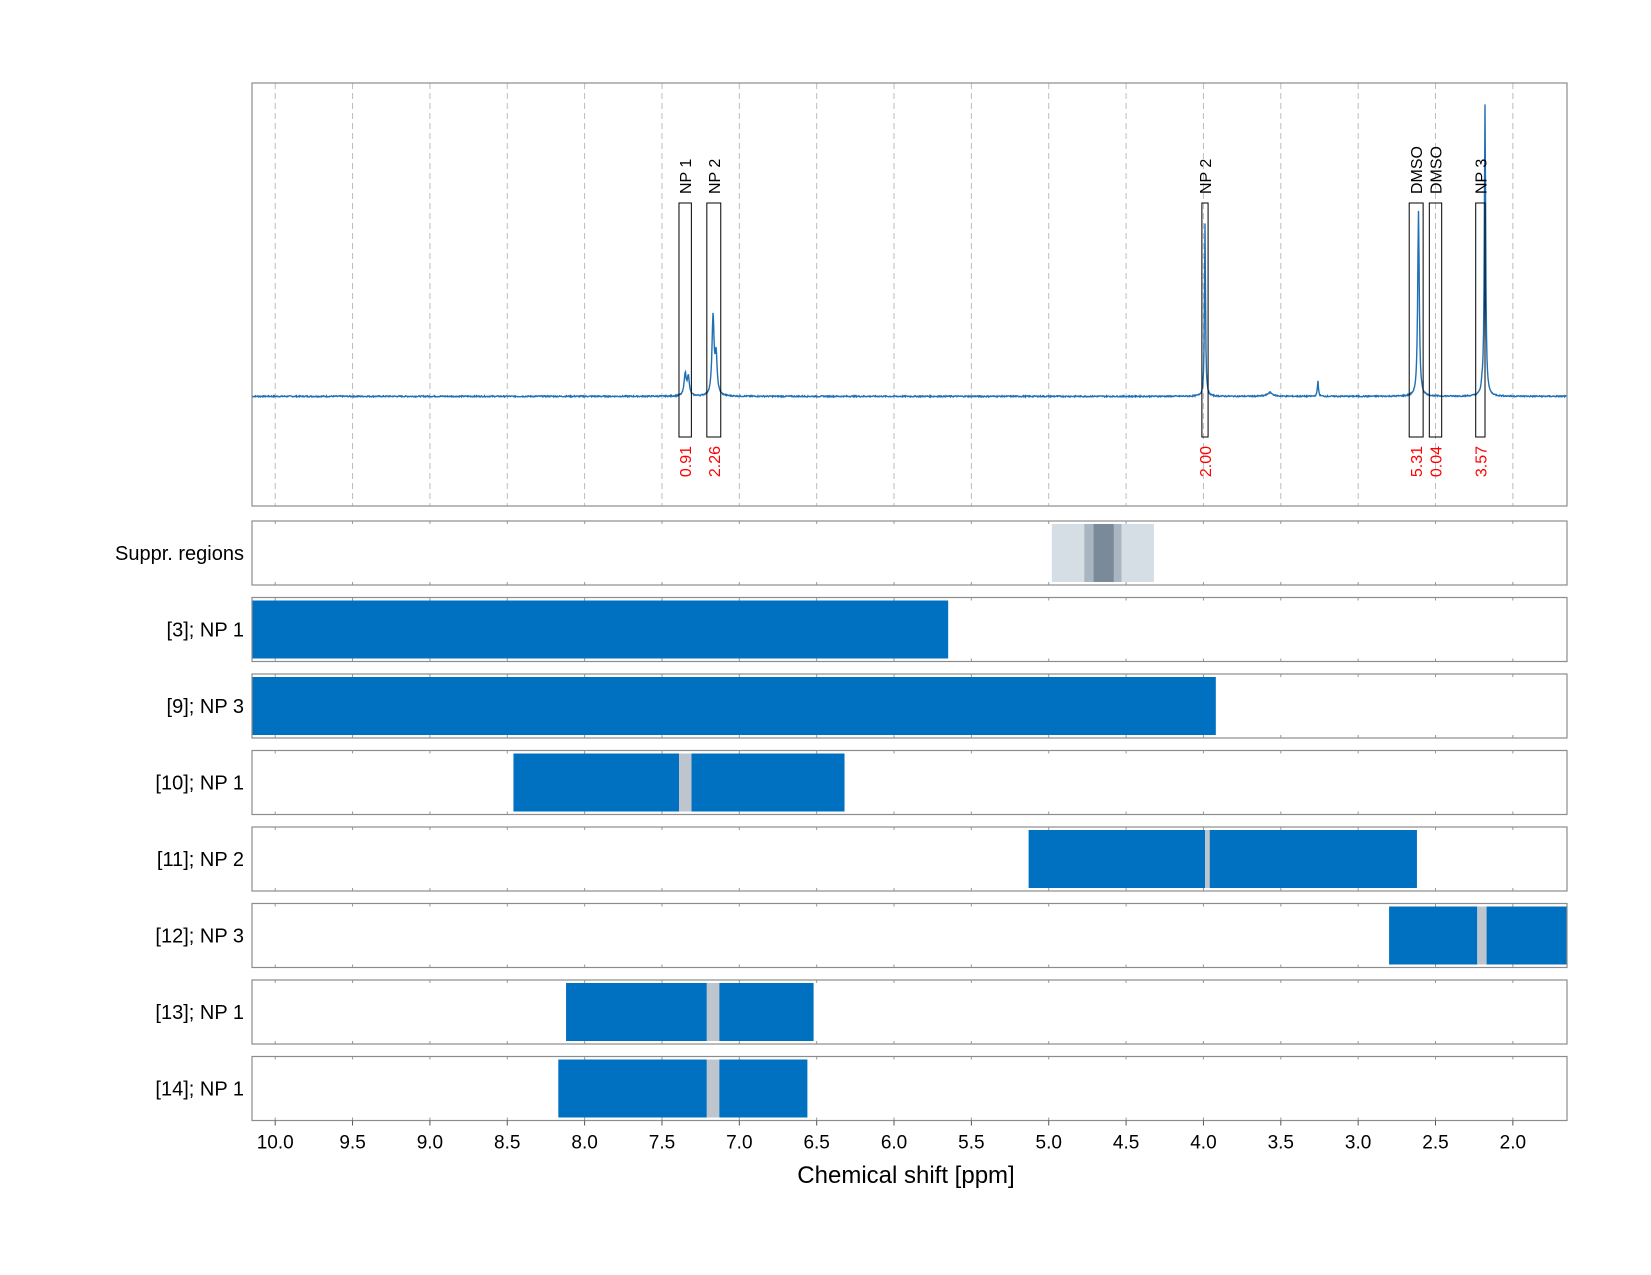 This screenshot has height=1275, width=1651. I want to click on x-tick-label: 5.5, so click(971, 1143).